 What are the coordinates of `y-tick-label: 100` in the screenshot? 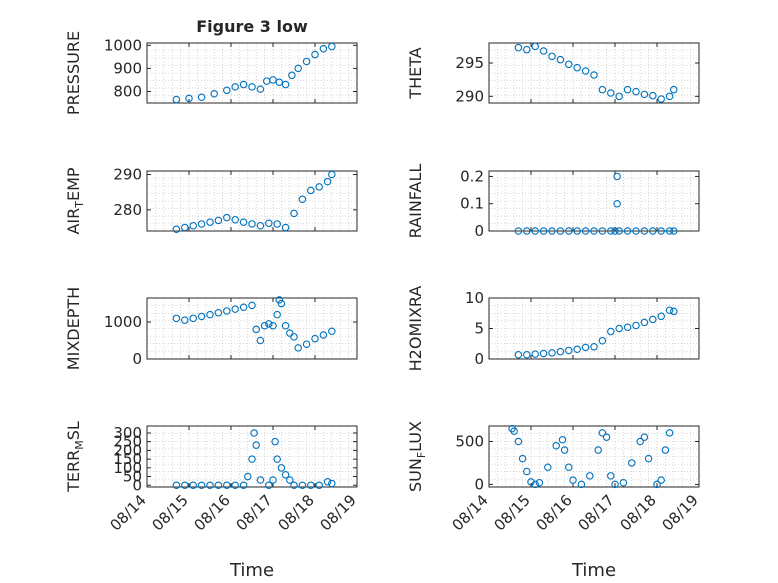 It's located at (127, 468).